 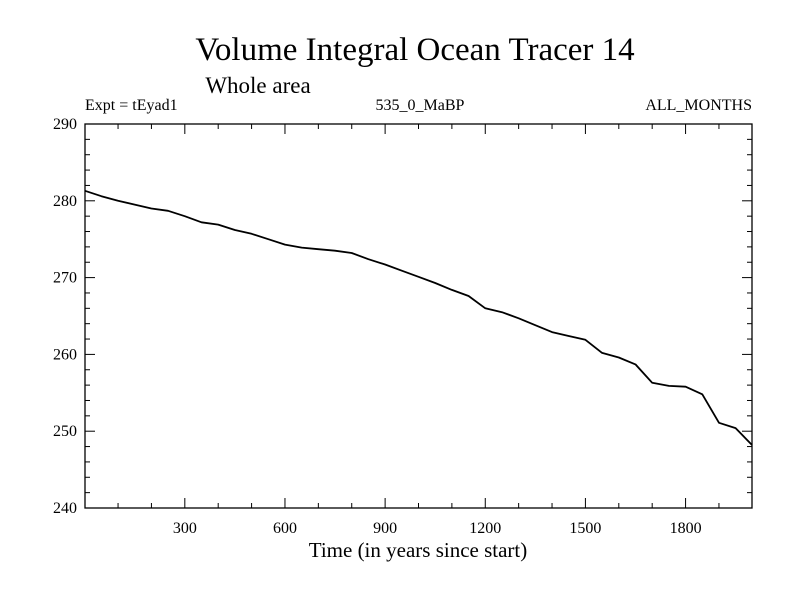 What do you see at coordinates (420, 105) in the screenshot?
I see `period-label: 535_0_MaBP` at bounding box center [420, 105].